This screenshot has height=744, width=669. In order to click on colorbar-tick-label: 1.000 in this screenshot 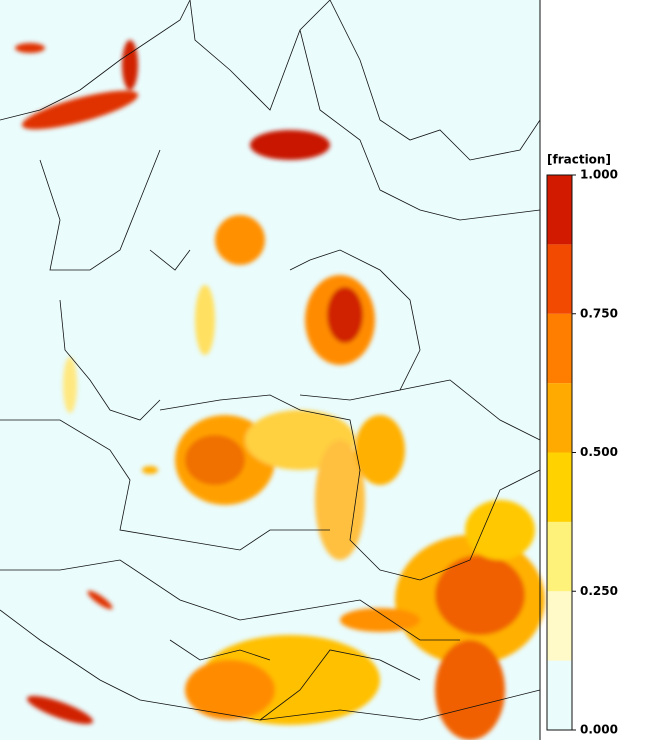, I will do `click(599, 175)`.